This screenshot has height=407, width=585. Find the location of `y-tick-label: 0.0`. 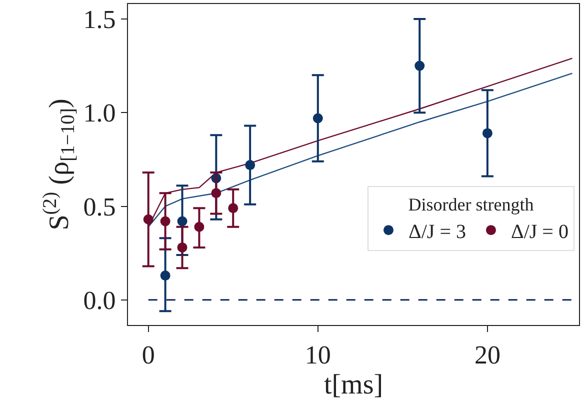

y-tick-label: 0.0 is located at coordinates (99, 300).